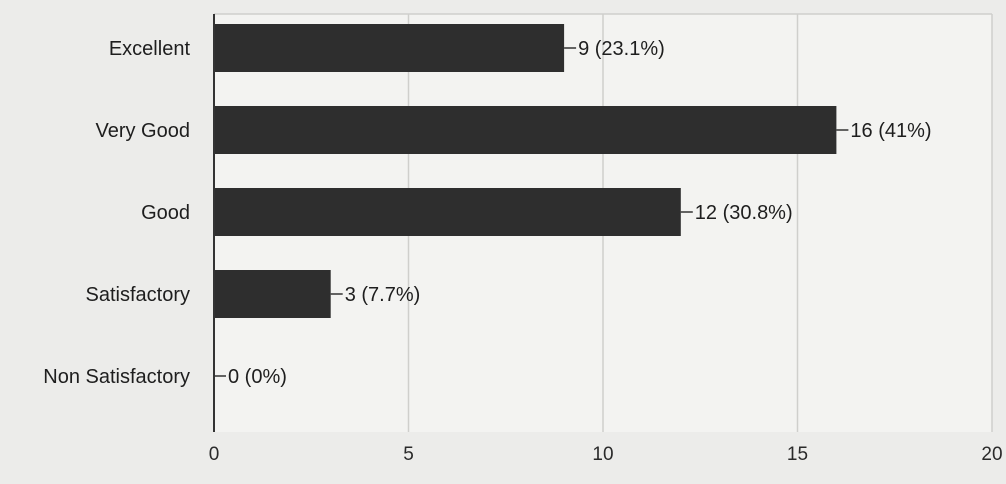 Image resolution: width=1006 pixels, height=484 pixels. I want to click on data-label: 12 (30.8%), so click(744, 213).